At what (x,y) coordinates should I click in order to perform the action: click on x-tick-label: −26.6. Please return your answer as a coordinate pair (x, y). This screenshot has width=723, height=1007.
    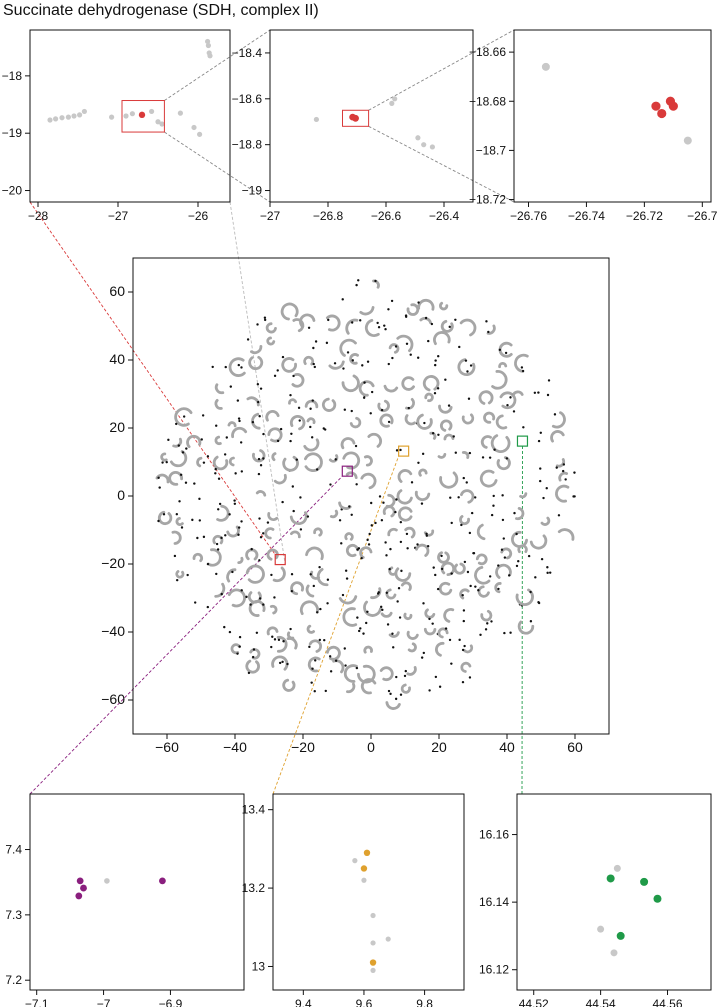
    Looking at the image, I should click on (386, 216).